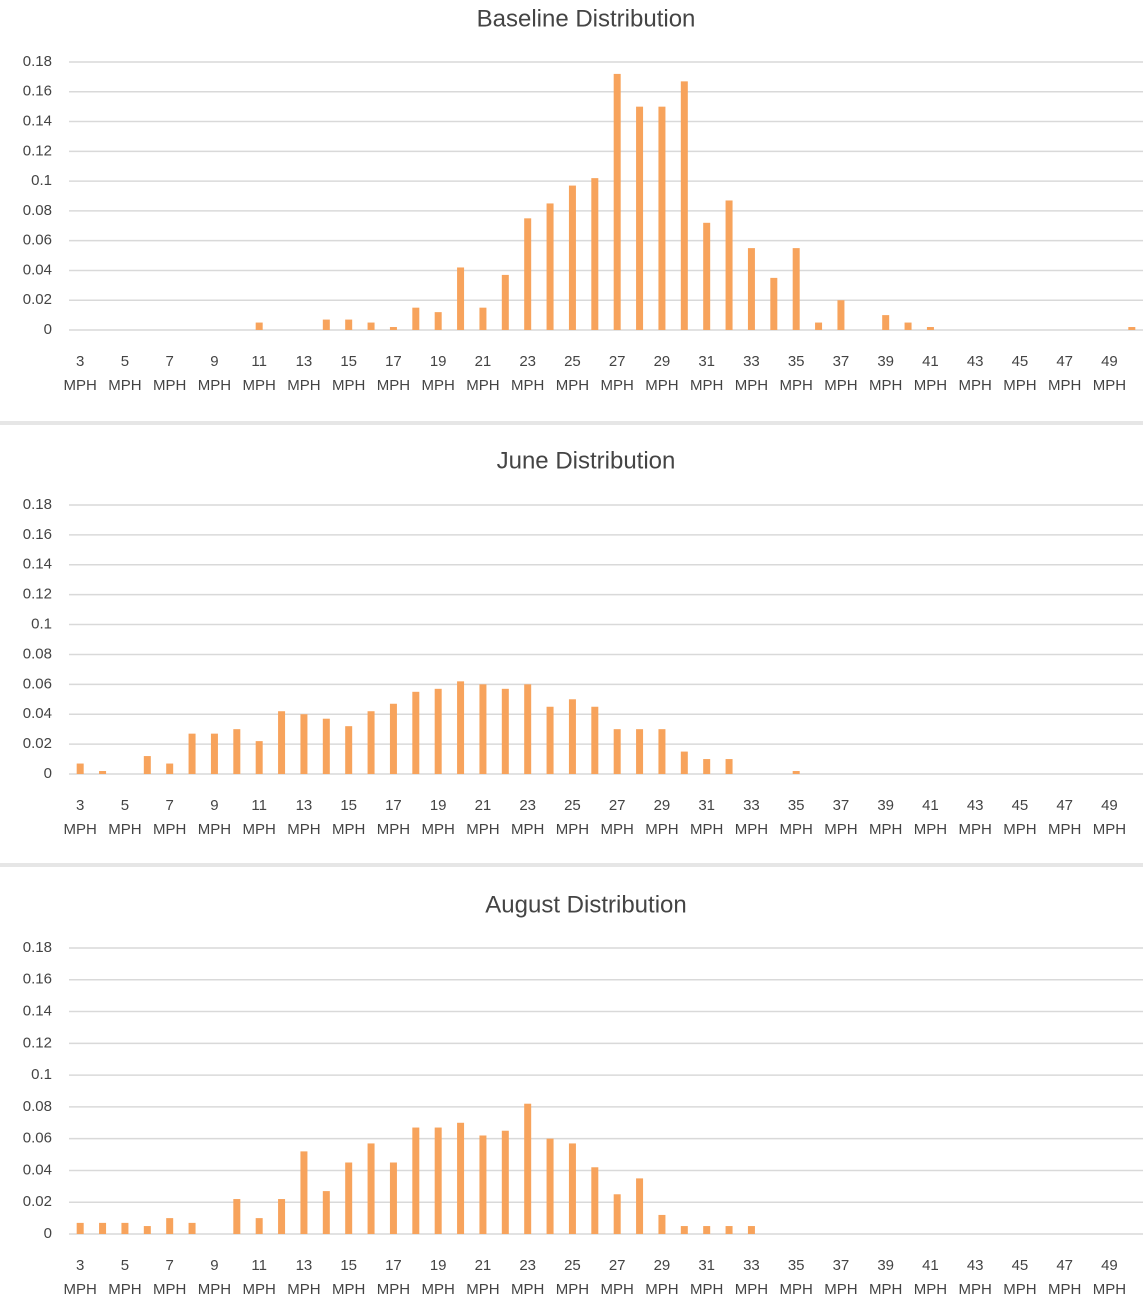 The width and height of the screenshot is (1143, 1301). Describe the element at coordinates (169, 817) in the screenshot. I see `x-tick-label: 7 MPH` at that location.